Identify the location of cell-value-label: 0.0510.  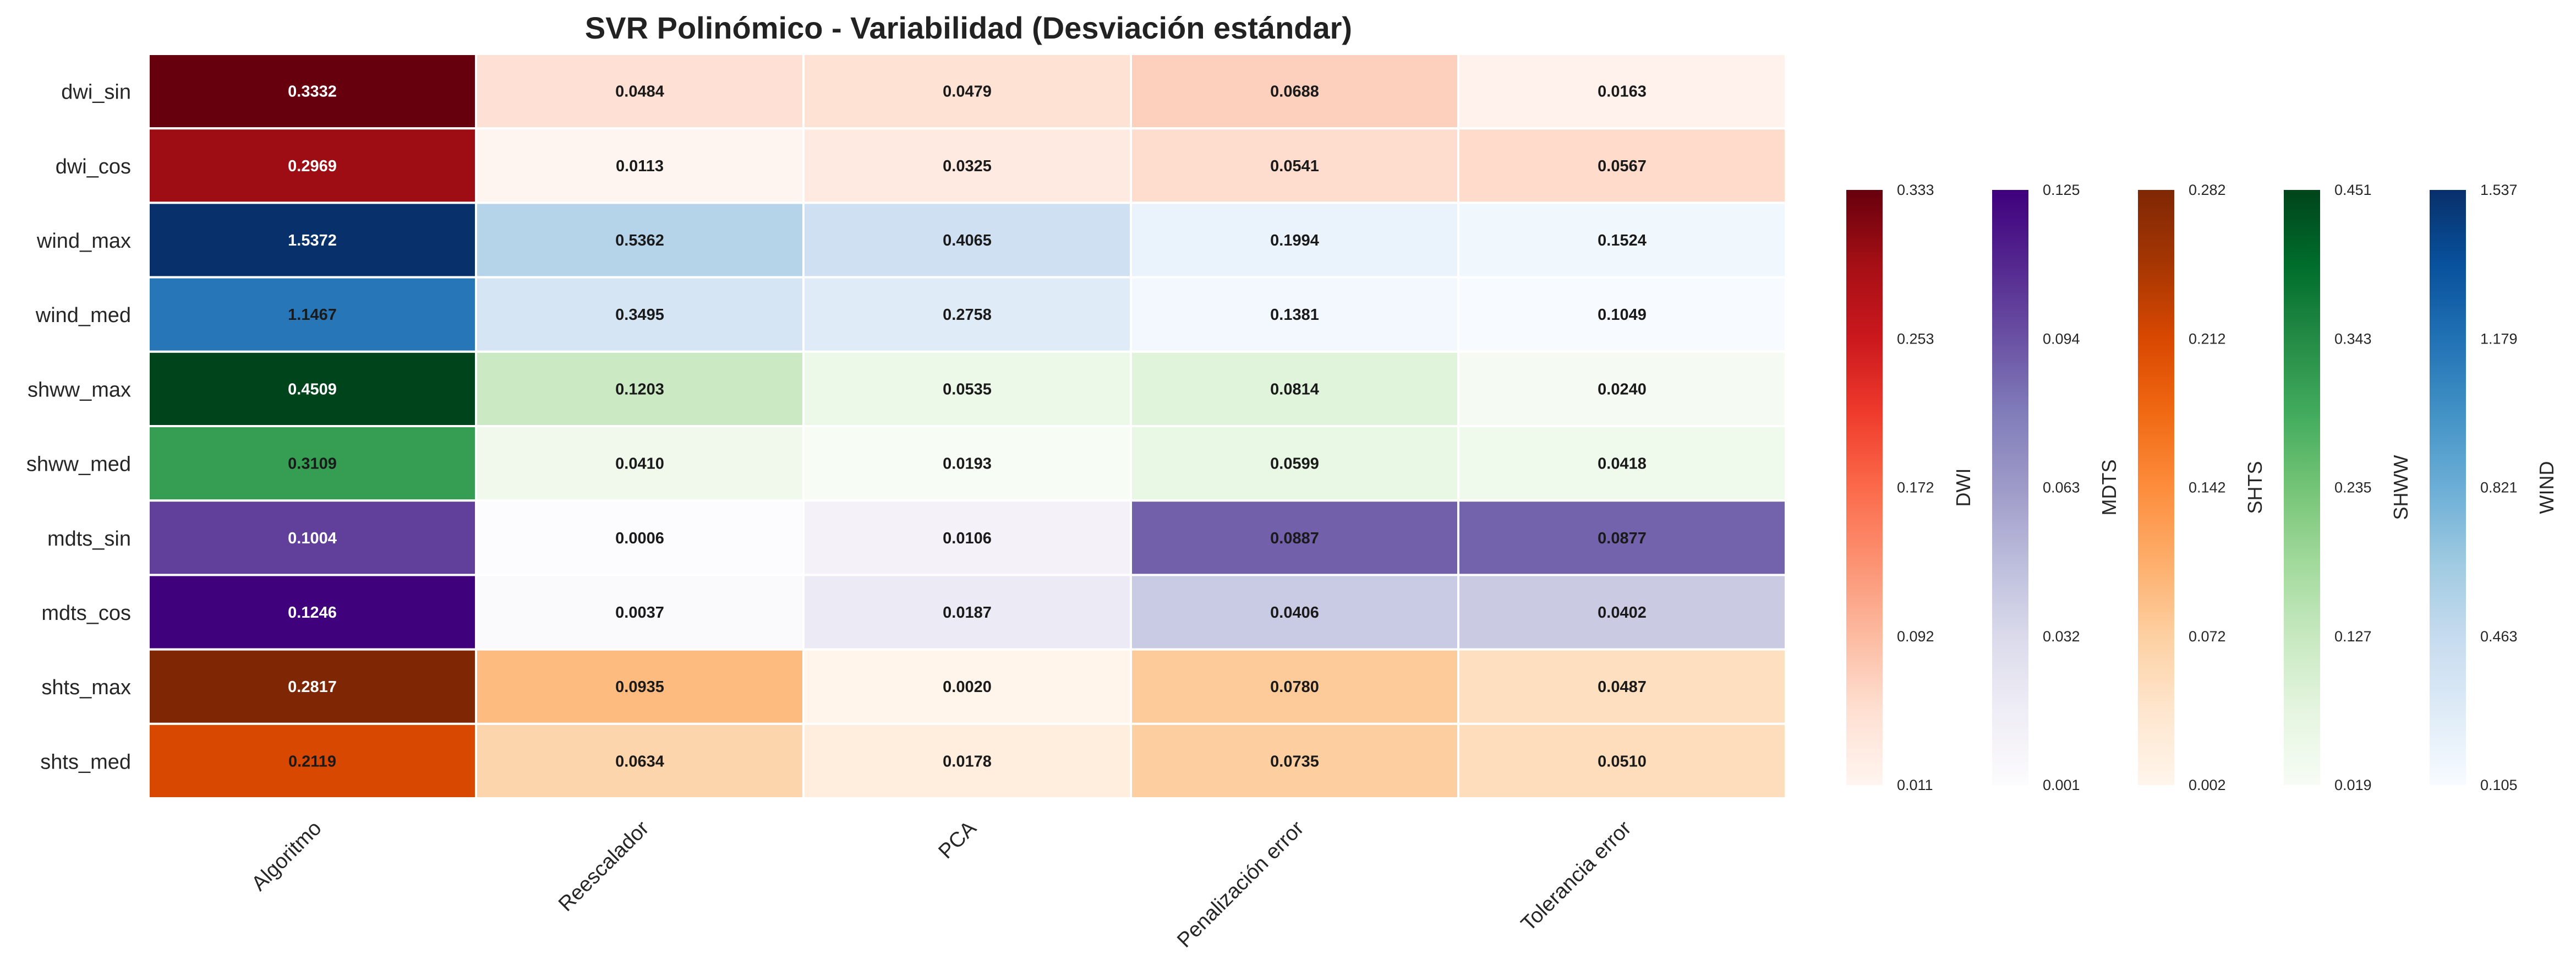
(1622, 761).